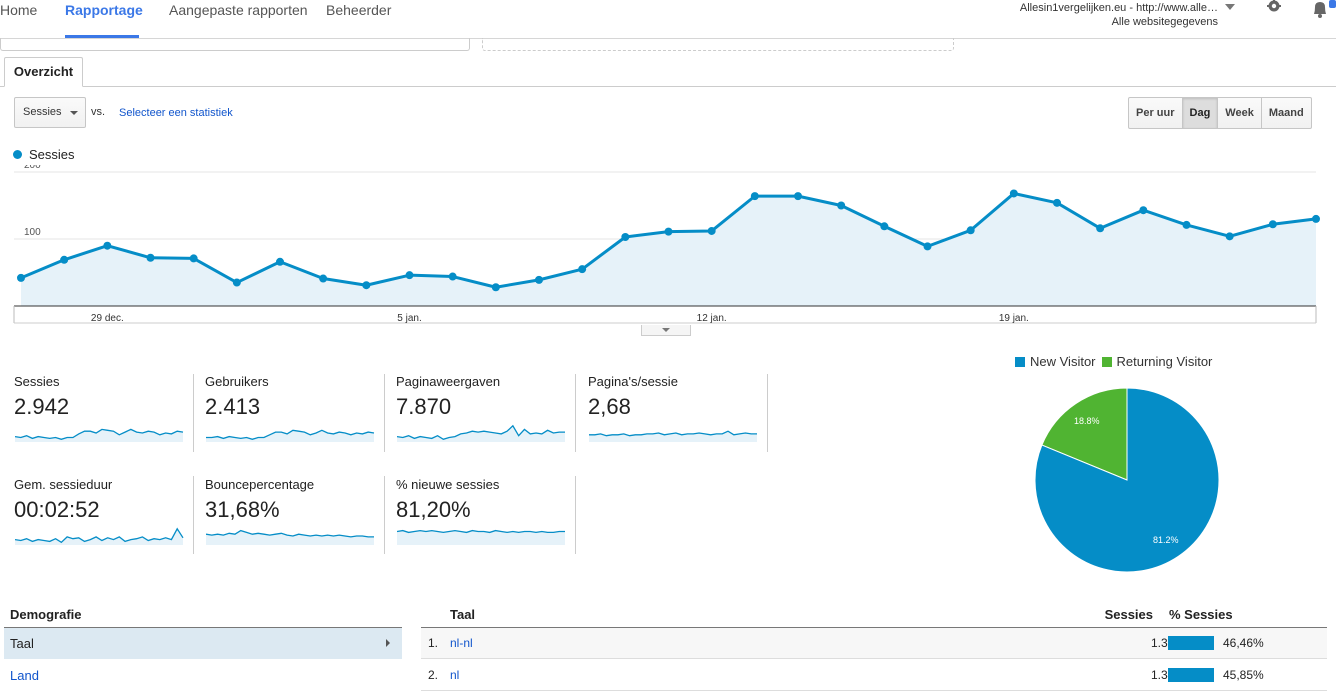  I want to click on metric-tile: Bouncepercentage 31,68%, so click(295, 516).